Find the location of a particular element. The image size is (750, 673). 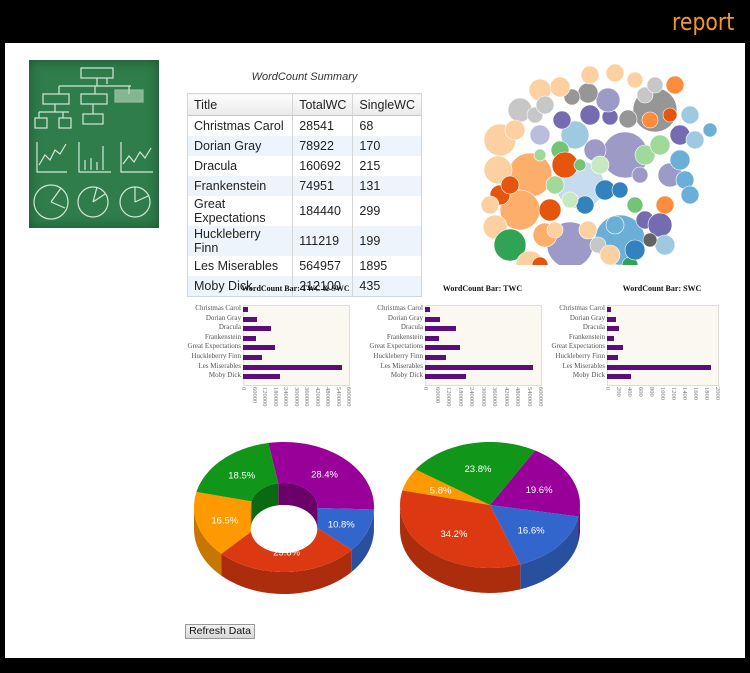

column-header-title: Title is located at coordinates (240, 104).